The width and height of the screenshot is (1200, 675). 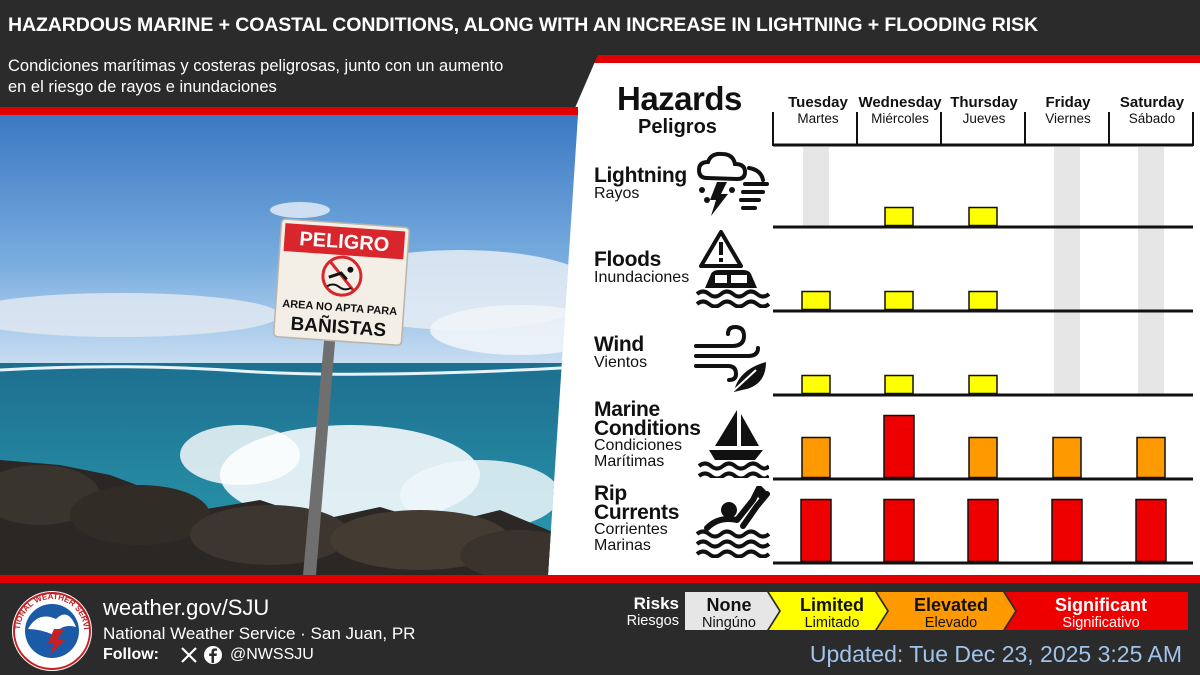 I want to click on sailboat-waves-icon, so click(x=733, y=444).